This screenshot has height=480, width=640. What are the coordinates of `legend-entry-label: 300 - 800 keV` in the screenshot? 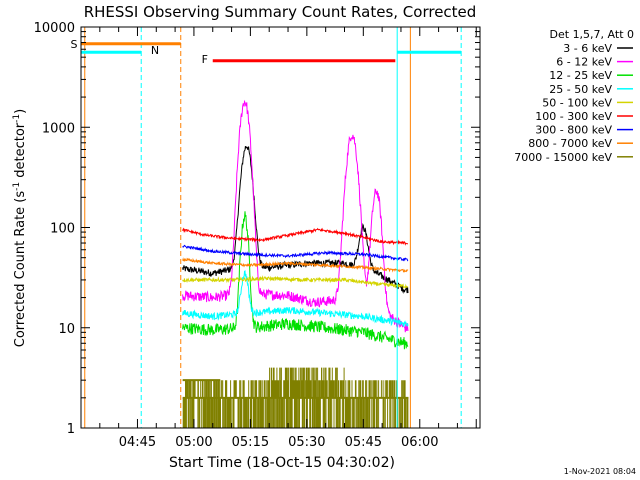 It's located at (573, 130).